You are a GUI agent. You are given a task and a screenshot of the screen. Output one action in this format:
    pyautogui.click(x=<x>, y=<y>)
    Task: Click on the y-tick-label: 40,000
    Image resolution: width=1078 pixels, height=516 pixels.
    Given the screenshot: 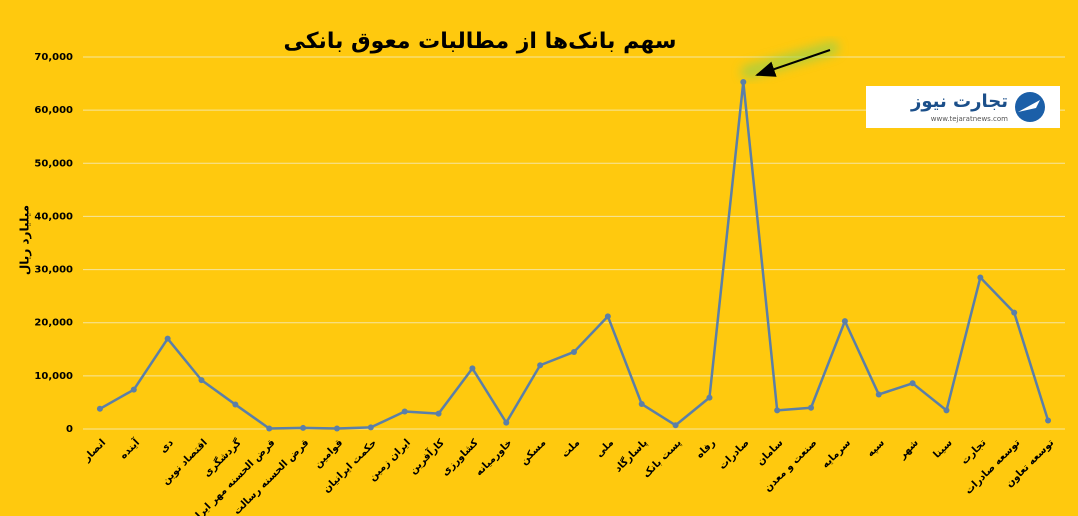 What is the action you would take?
    pyautogui.click(x=53, y=216)
    